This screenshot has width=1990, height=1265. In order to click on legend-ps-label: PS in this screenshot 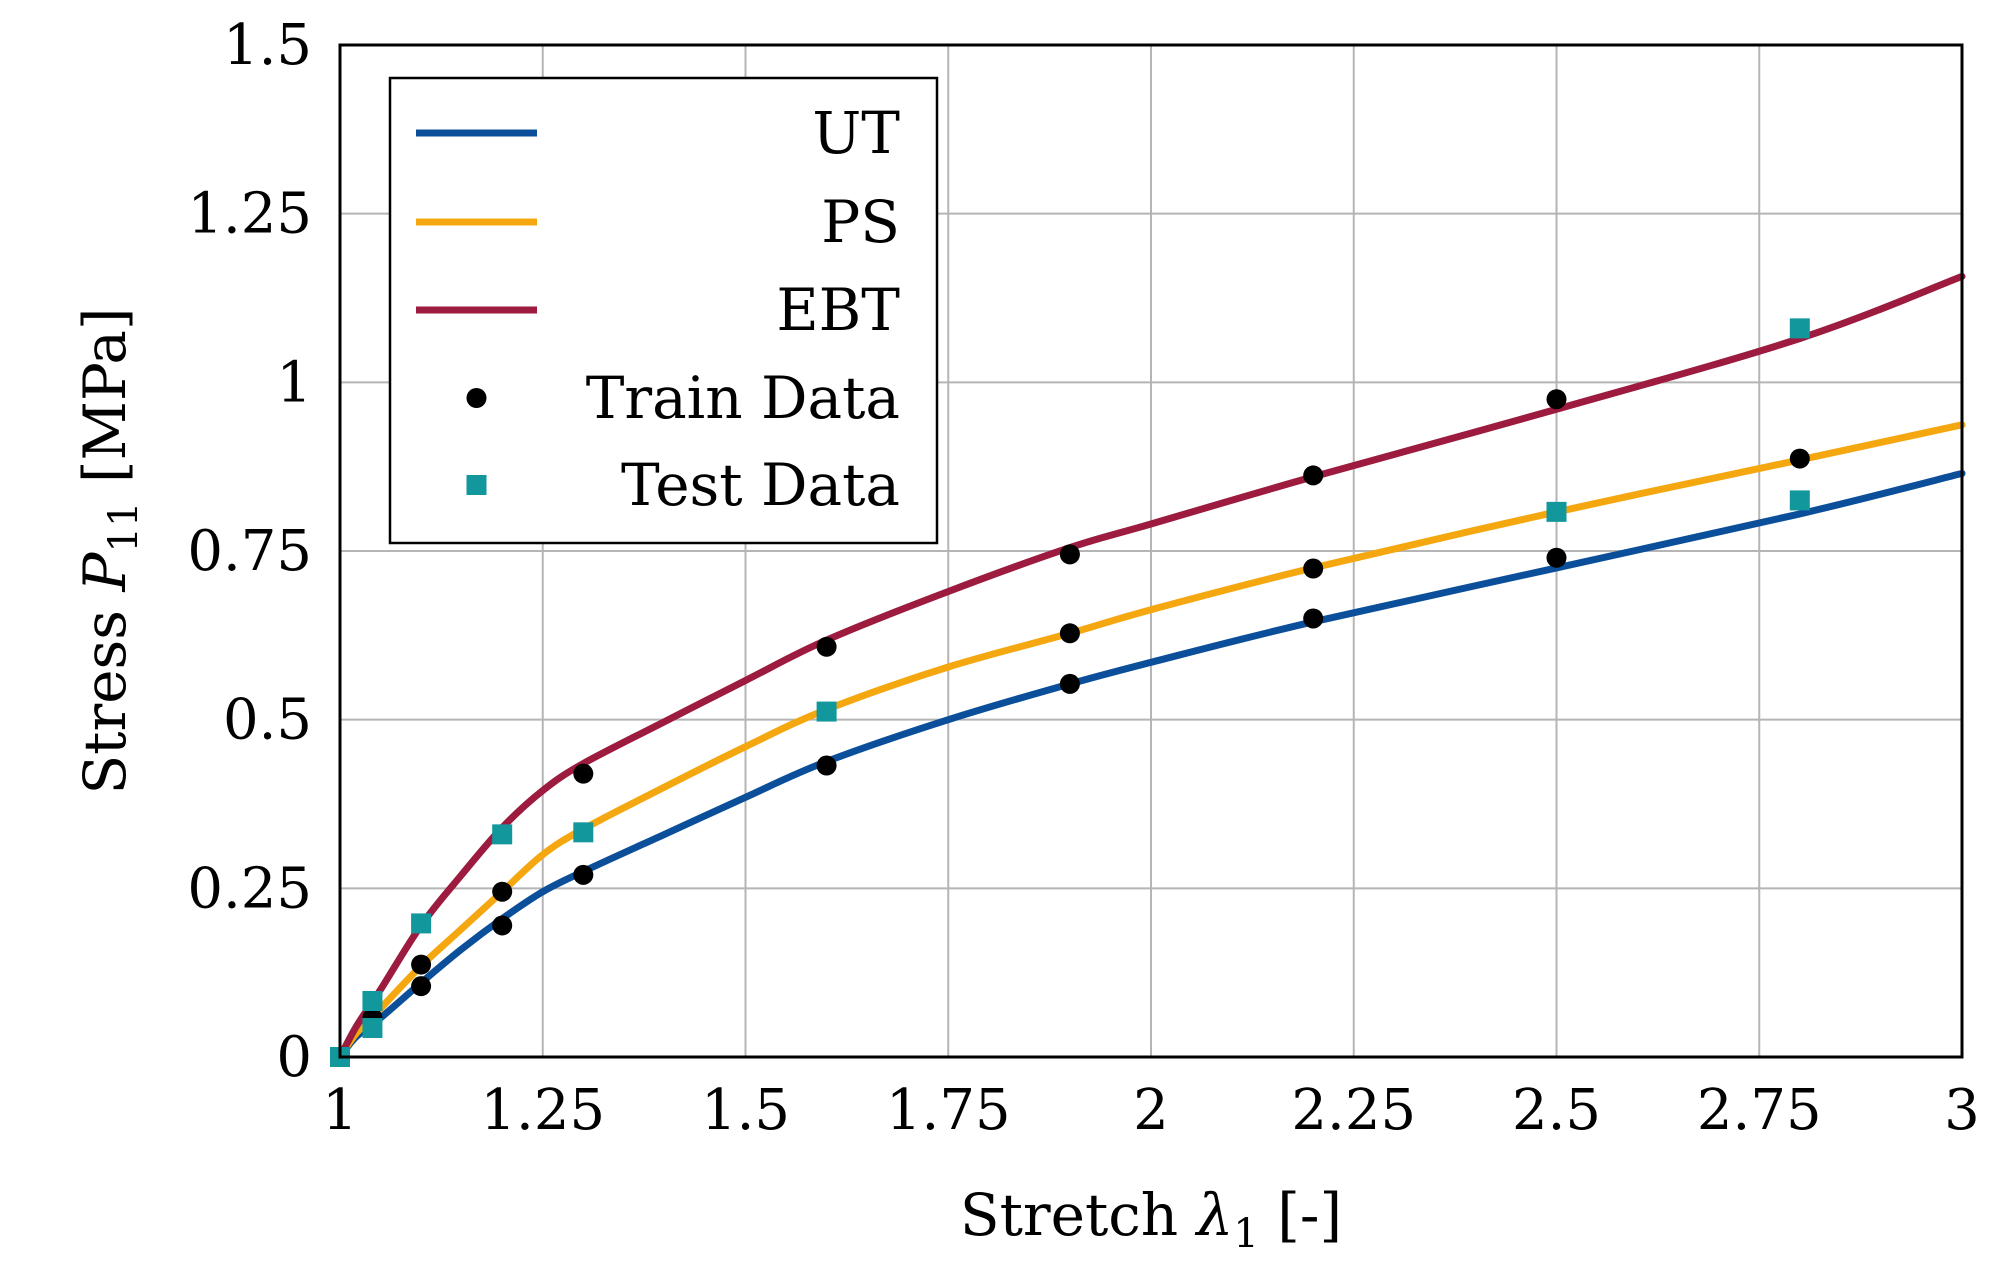, I will do `click(860, 222)`.